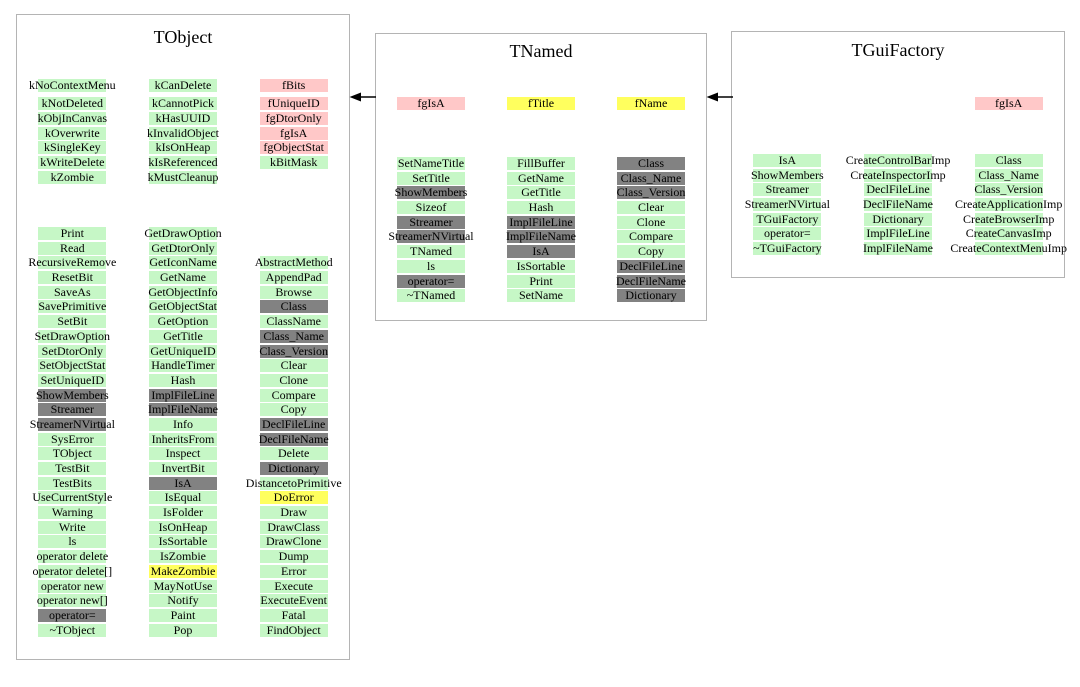 The image size is (1080, 687). Describe the element at coordinates (431, 252) in the screenshot. I see `member-cell-TNamed: TNamed` at that location.